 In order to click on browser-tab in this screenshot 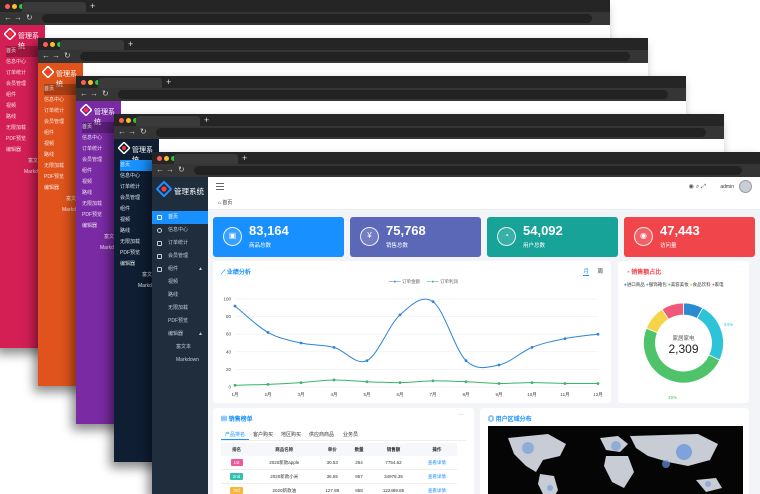, I will do `click(206, 159)`.